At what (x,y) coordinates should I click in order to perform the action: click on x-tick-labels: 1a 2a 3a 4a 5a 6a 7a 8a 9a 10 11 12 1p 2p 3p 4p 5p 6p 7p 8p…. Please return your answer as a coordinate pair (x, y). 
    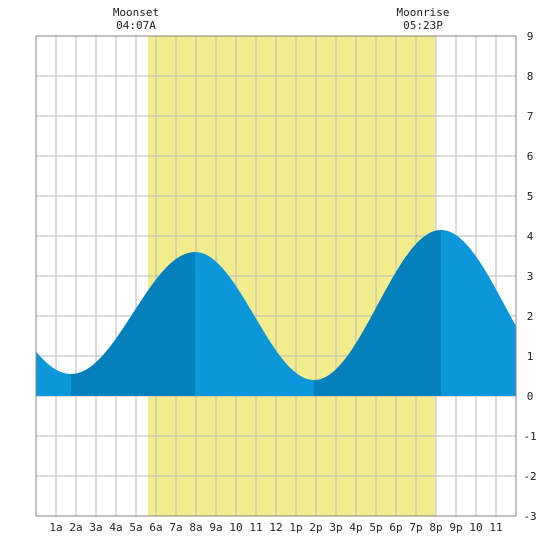
    Looking at the image, I should click on (275, 527).